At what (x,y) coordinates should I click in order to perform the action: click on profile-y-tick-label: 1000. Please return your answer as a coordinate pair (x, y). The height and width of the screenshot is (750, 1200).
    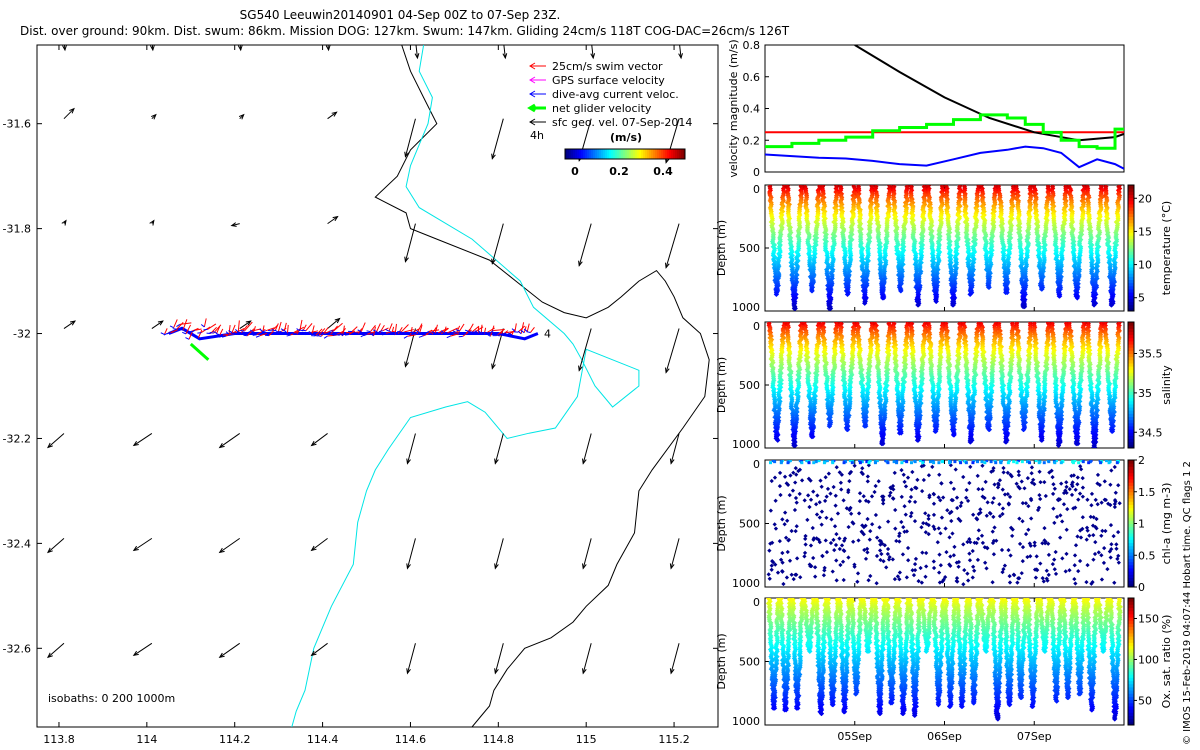
    Looking at the image, I should click on (746, 444).